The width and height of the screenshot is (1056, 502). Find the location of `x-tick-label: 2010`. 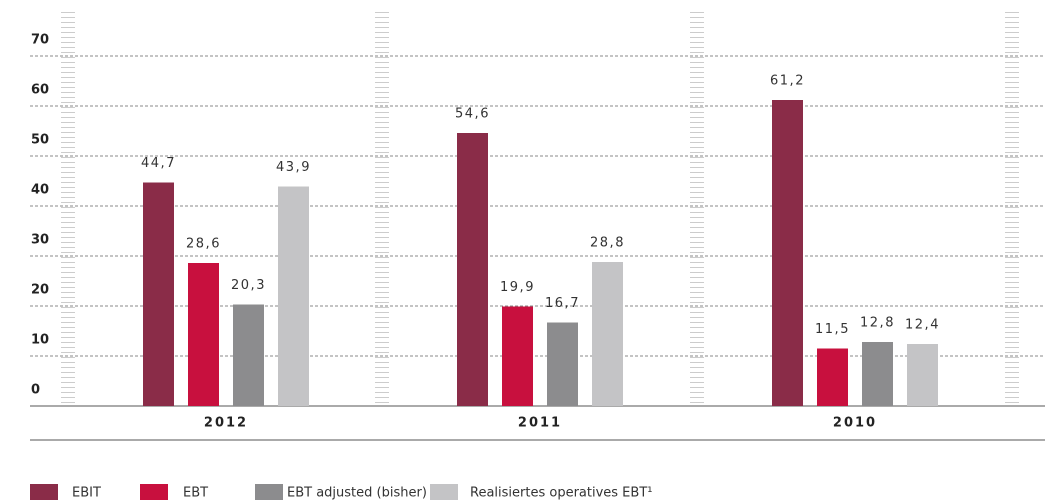

x-tick-label: 2010 is located at coordinates (855, 423).